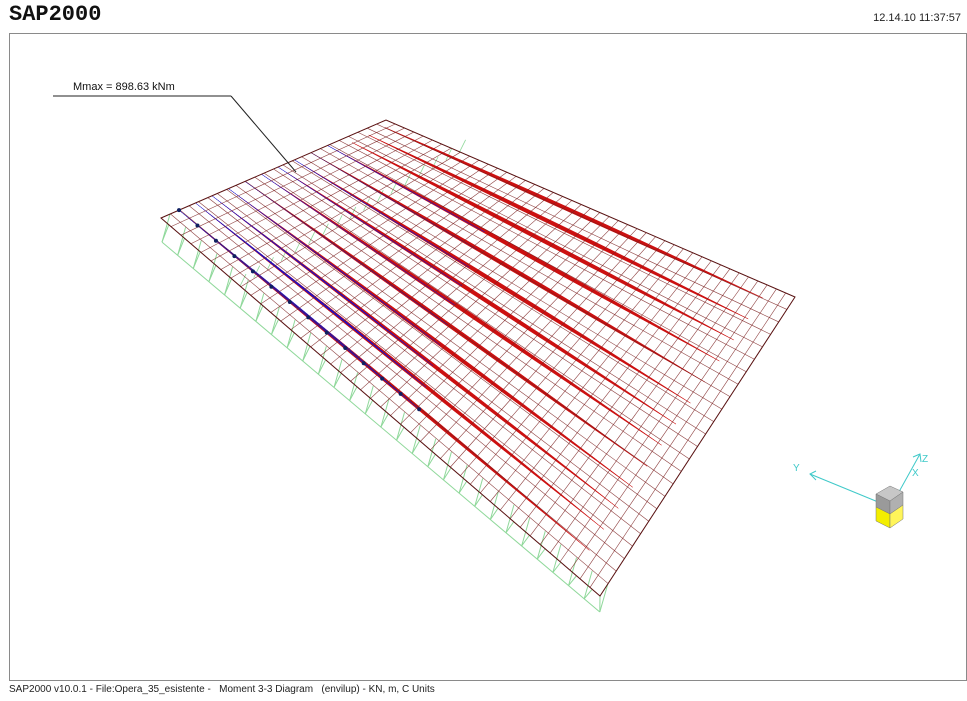 This screenshot has height=701, width=967. What do you see at coordinates (915, 473) in the screenshot?
I see `x-axis-label: X` at bounding box center [915, 473].